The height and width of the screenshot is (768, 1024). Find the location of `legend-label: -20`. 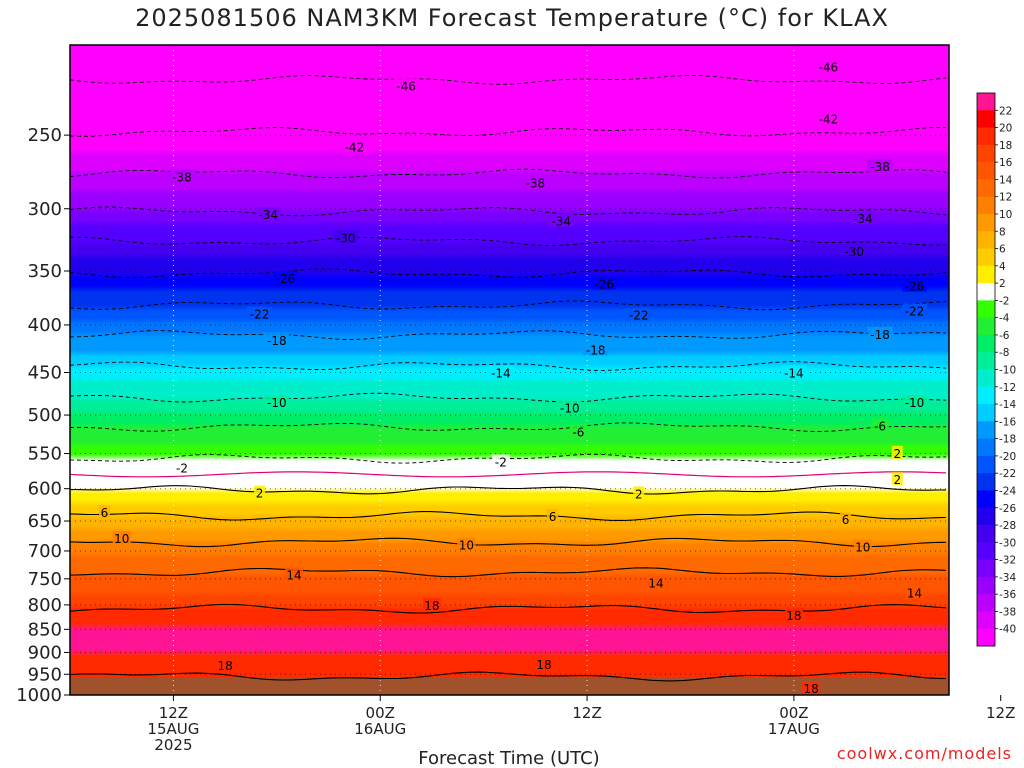

legend-label: -20 is located at coordinates (1007, 457).